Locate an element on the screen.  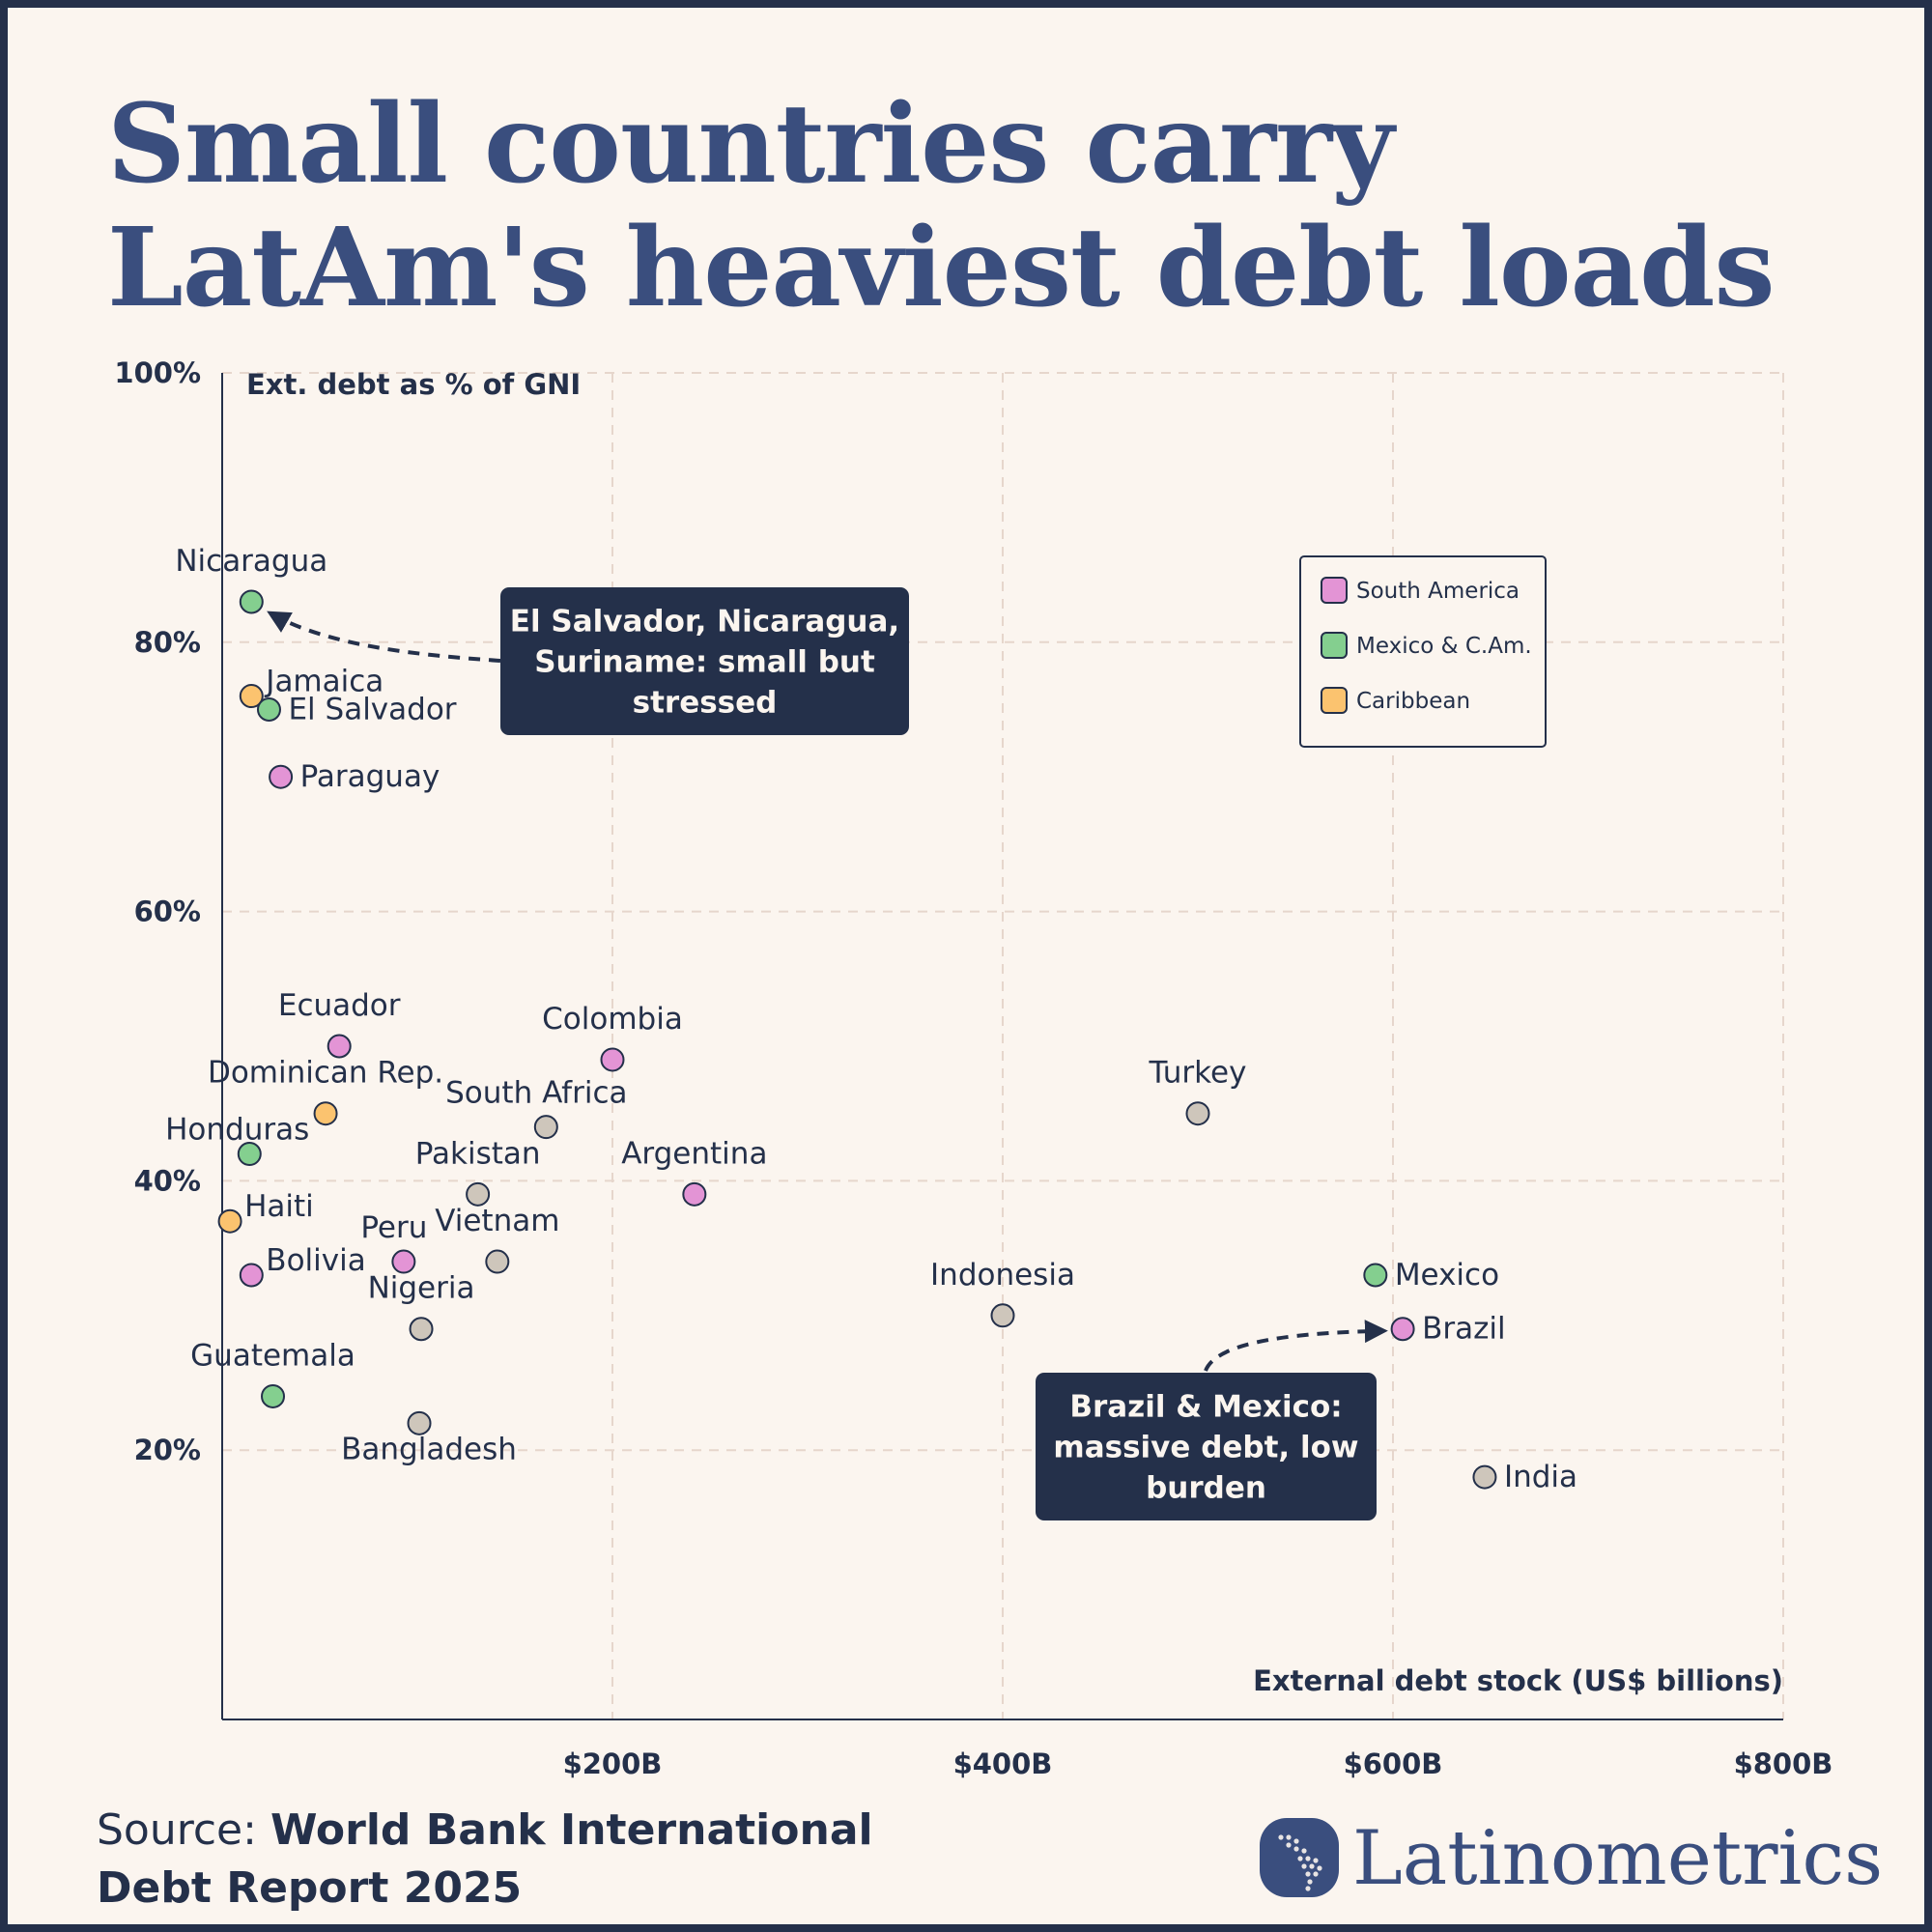
point-bolivia is located at coordinates (252, 1275).